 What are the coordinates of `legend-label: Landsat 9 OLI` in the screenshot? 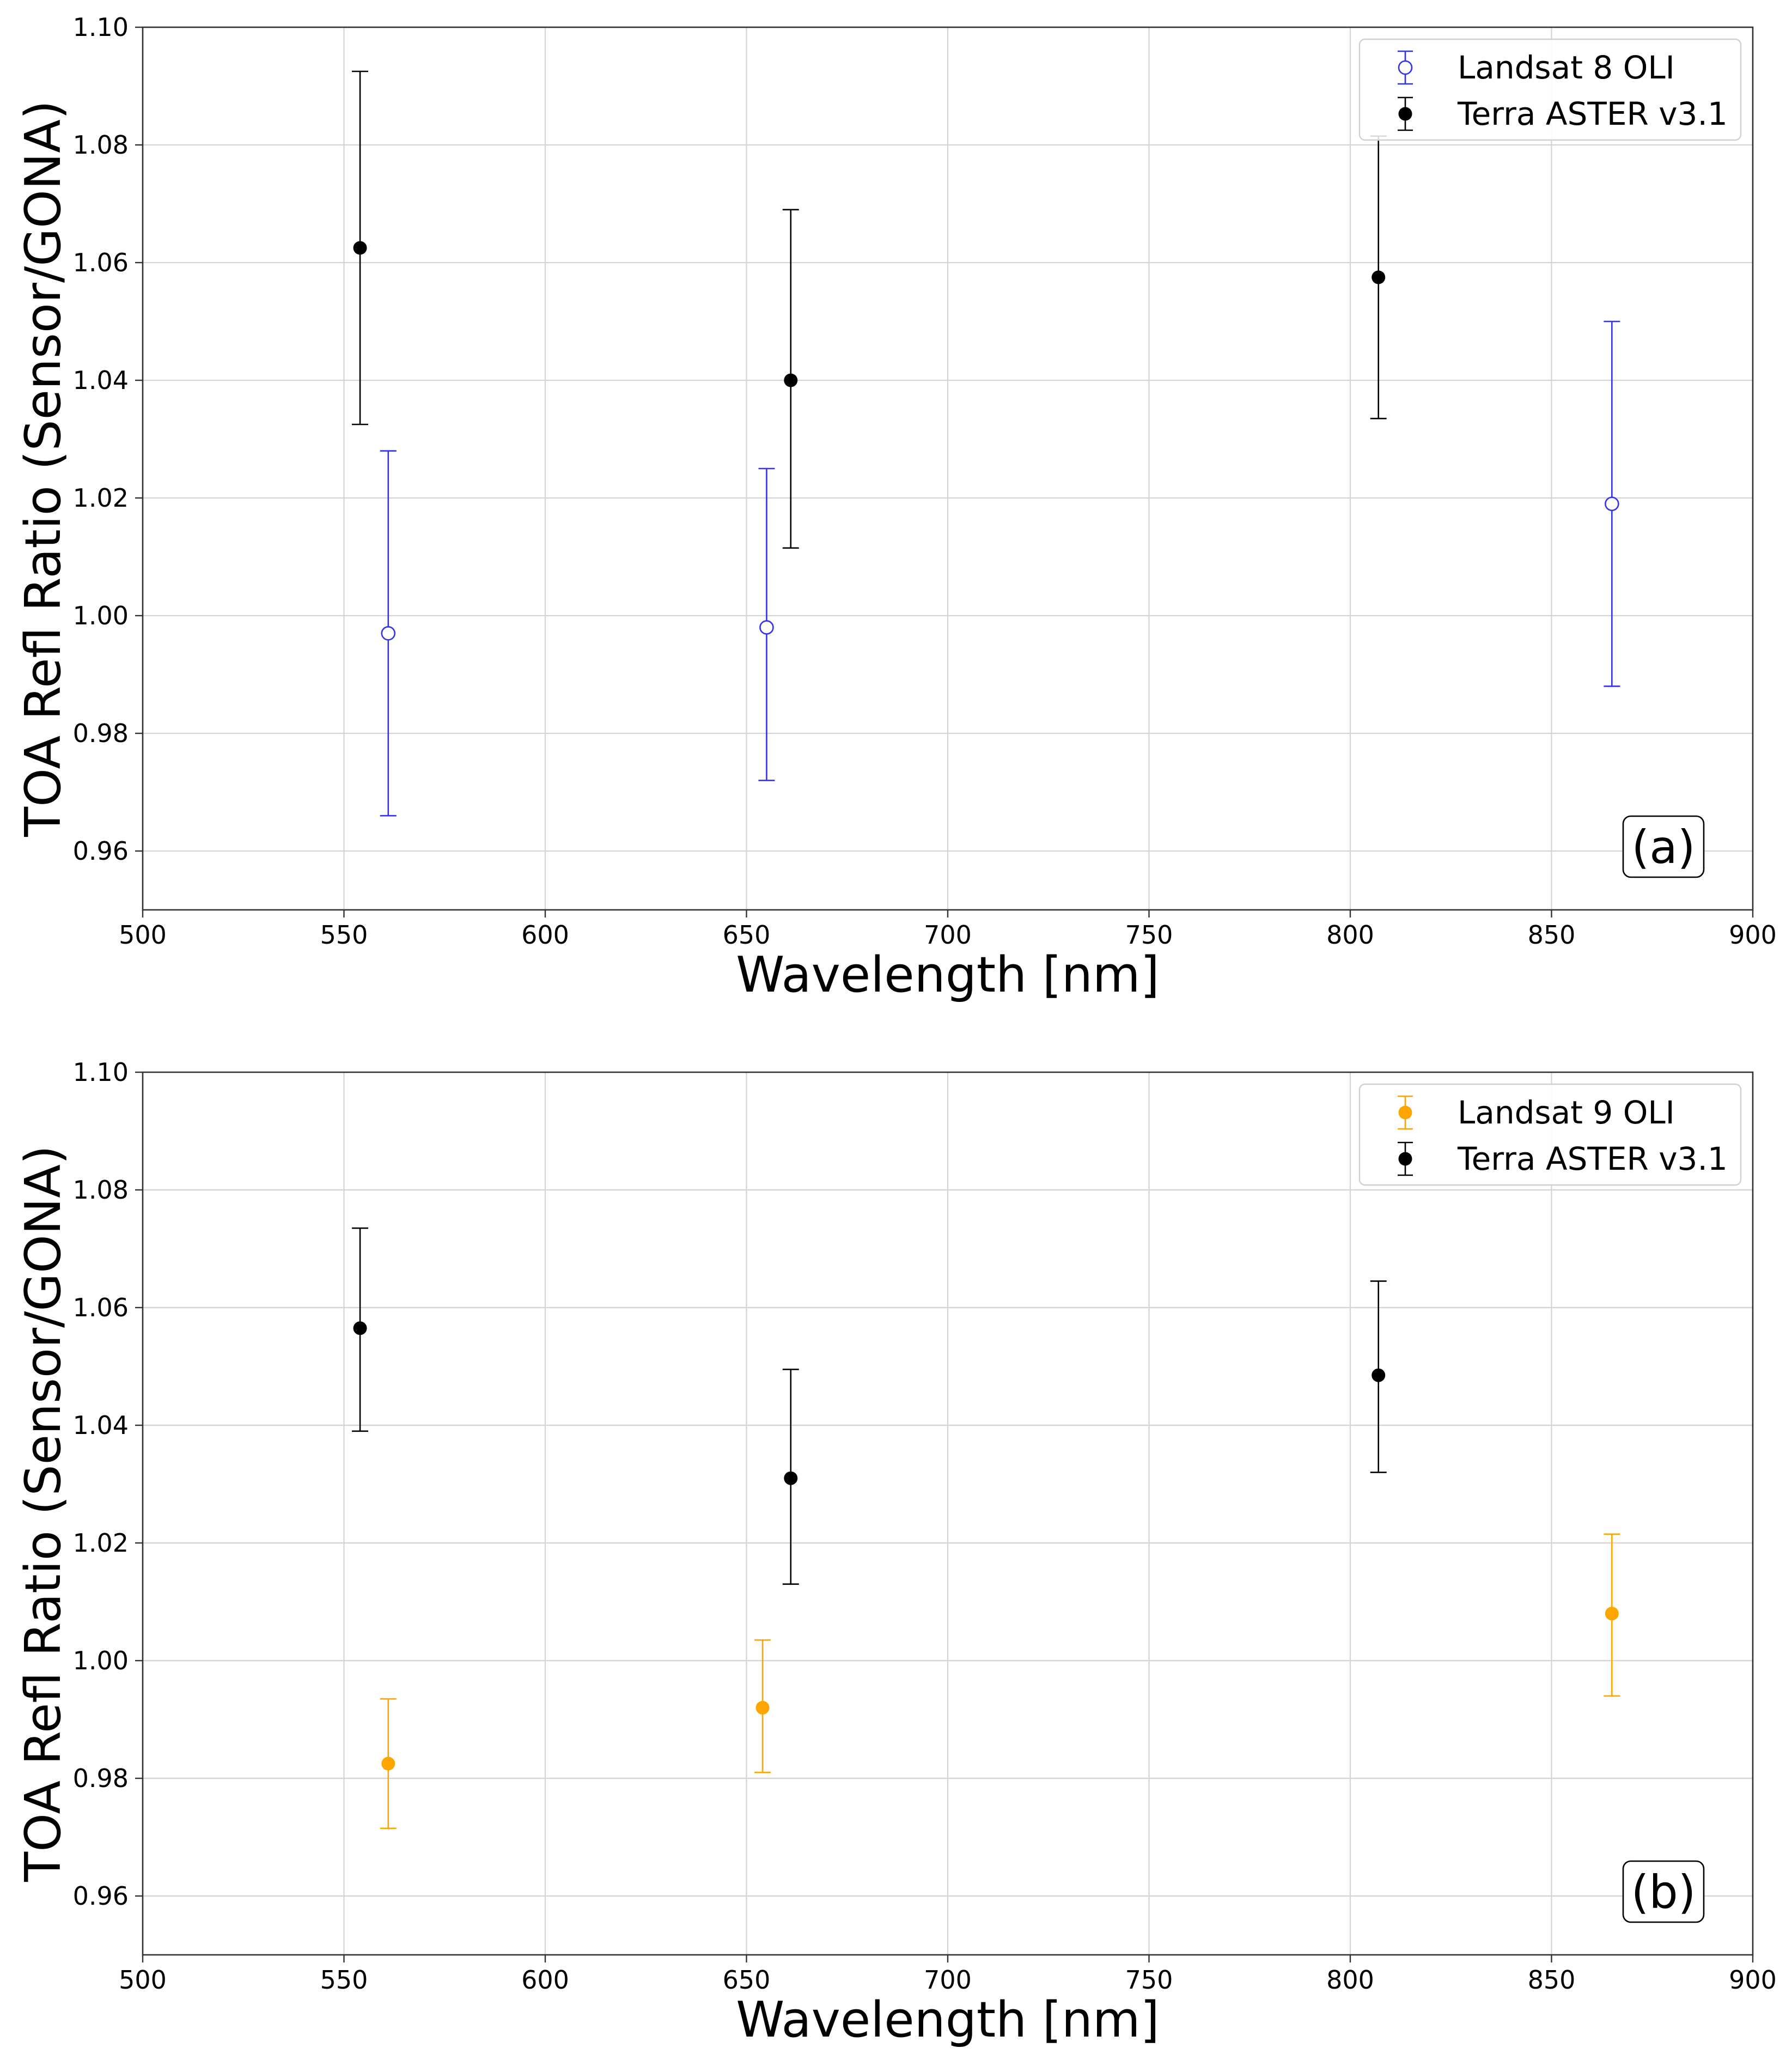 It's located at (1566, 1112).